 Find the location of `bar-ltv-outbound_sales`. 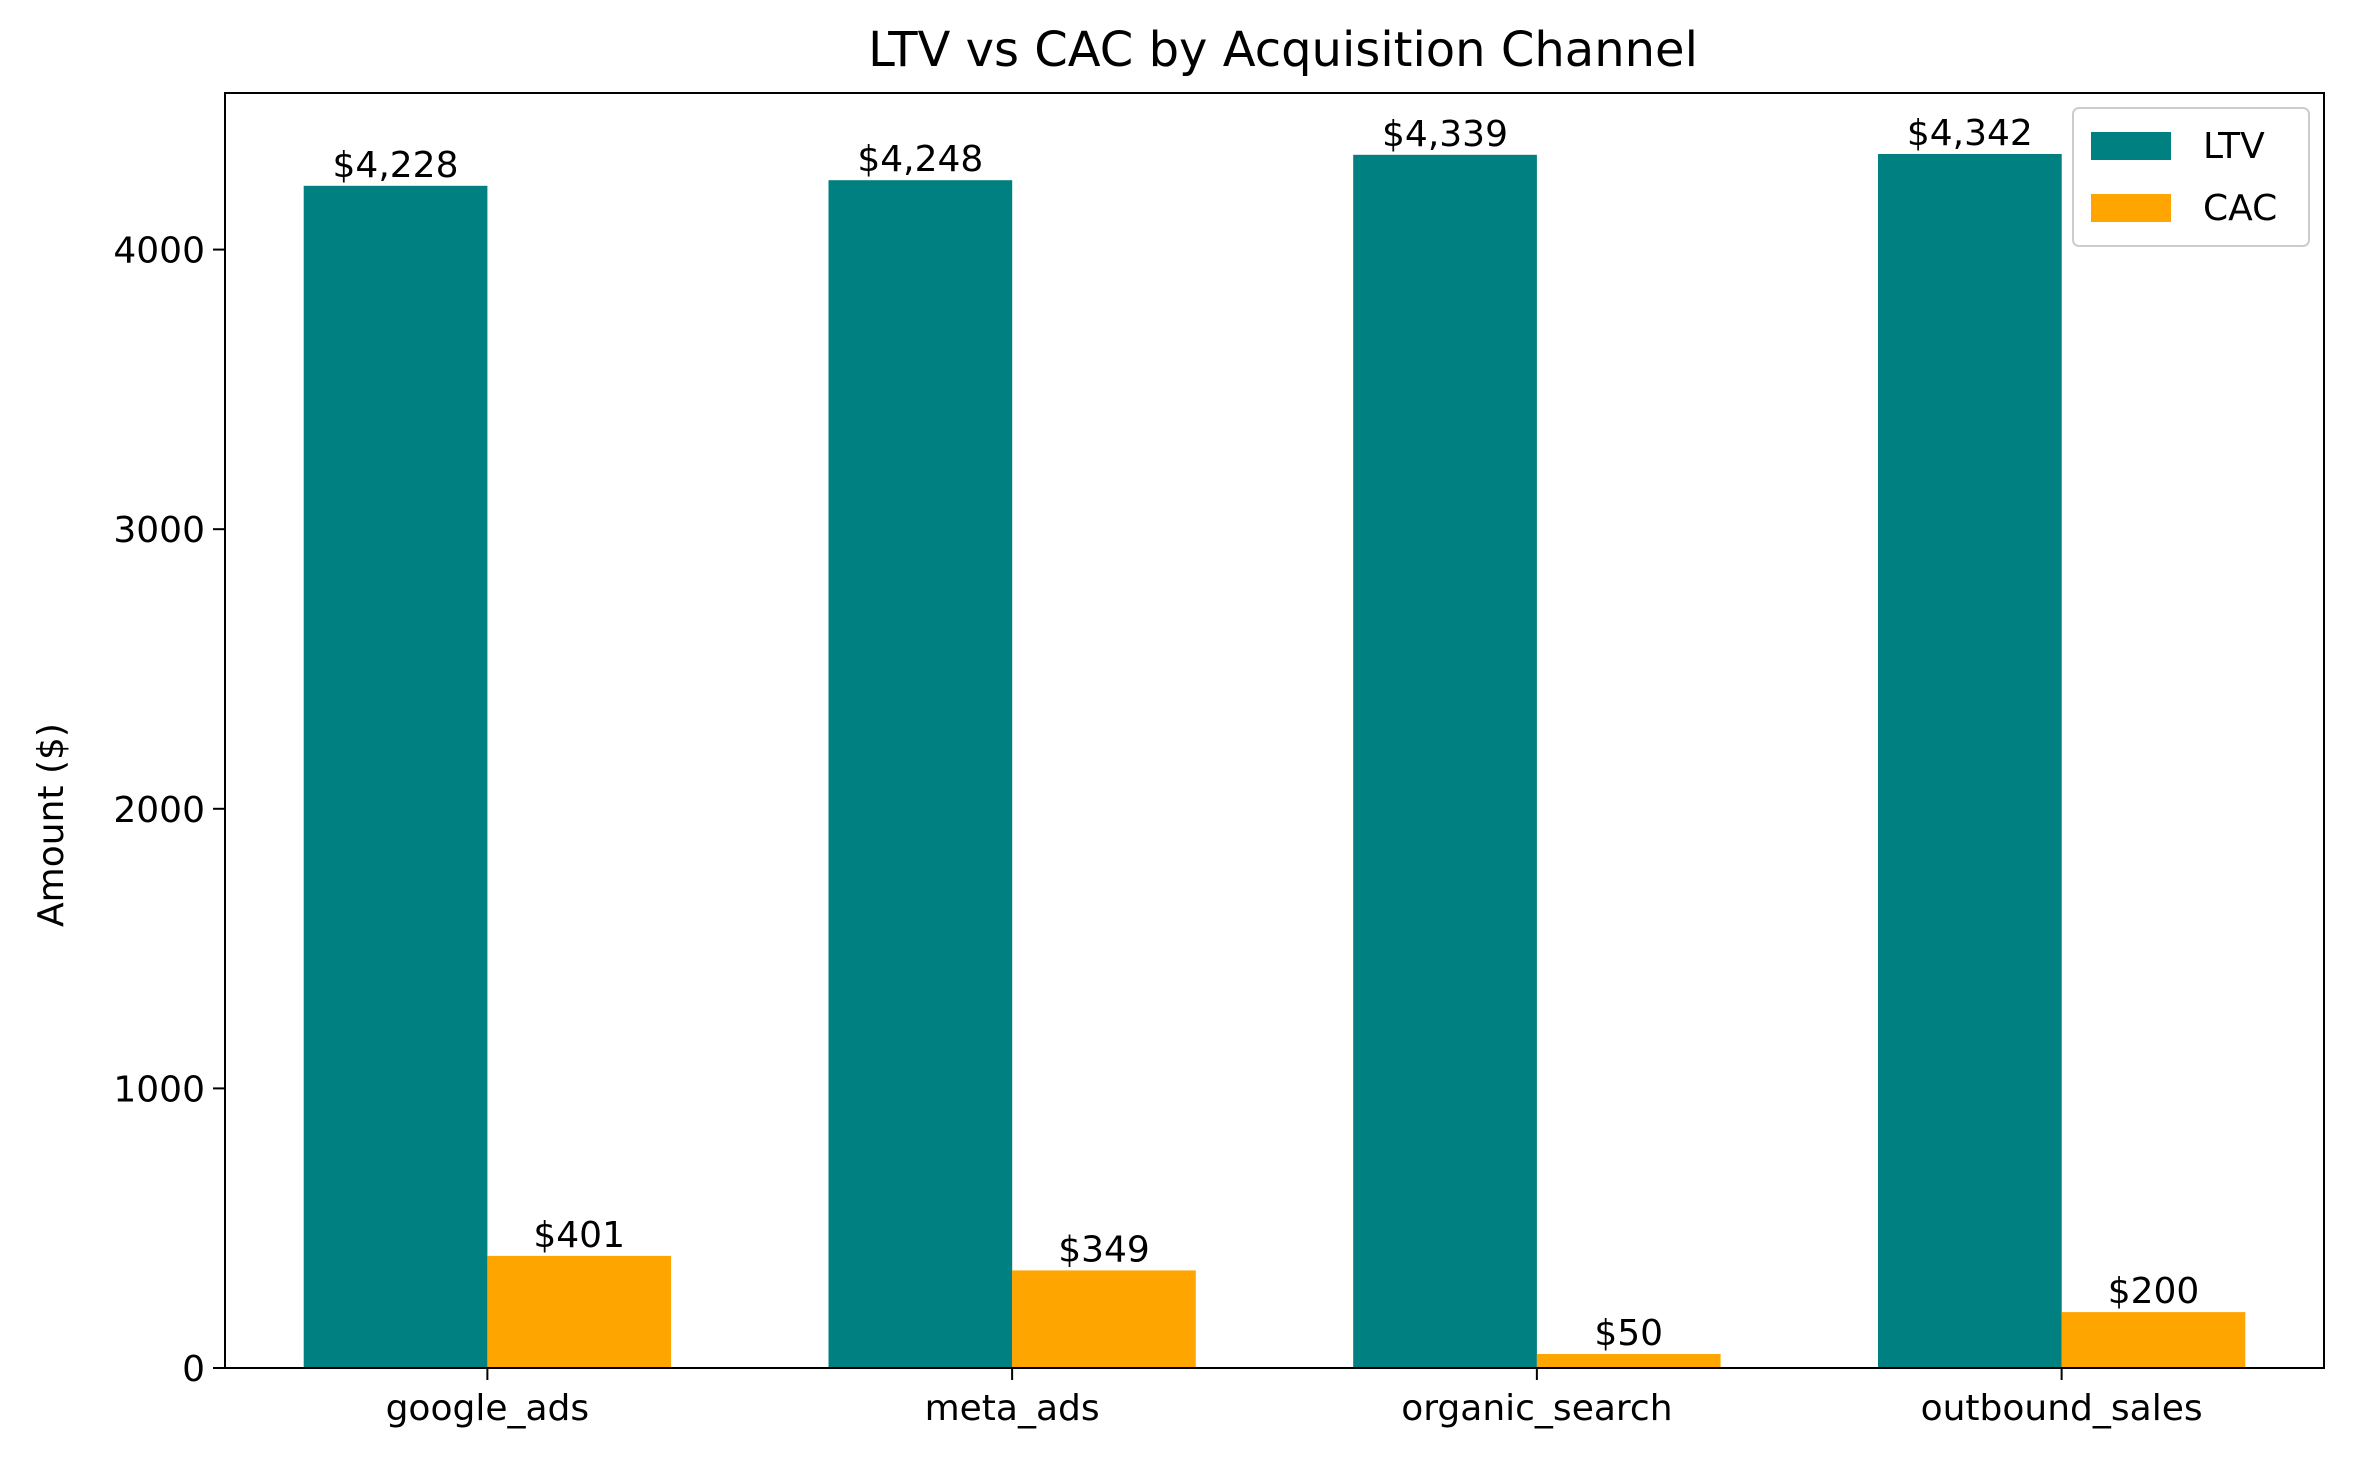

bar-ltv-outbound_sales is located at coordinates (1970, 761).